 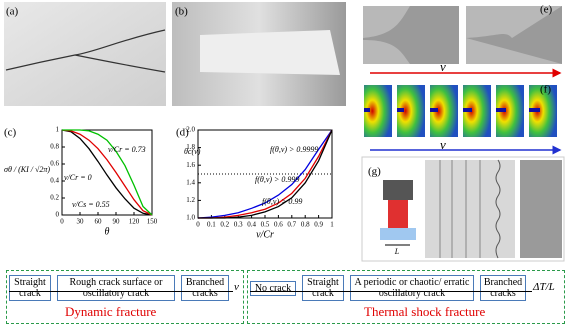 I want to click on y-tick-label: 1.6, so click(x=190, y=165).